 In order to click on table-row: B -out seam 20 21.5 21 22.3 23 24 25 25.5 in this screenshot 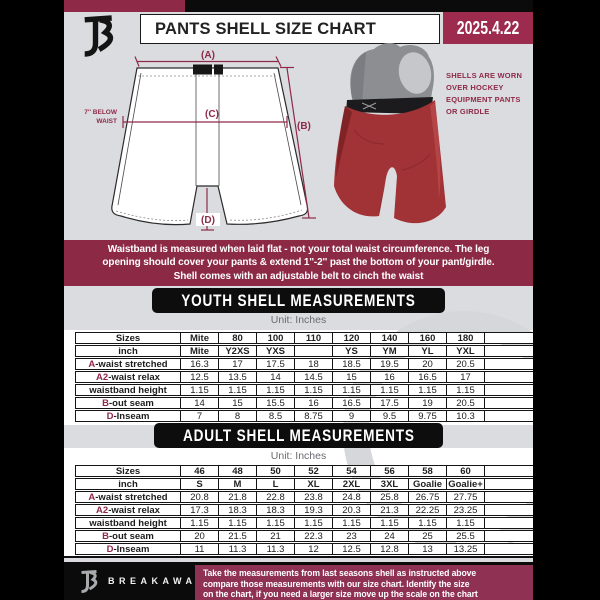, I will do `click(304, 536)`.